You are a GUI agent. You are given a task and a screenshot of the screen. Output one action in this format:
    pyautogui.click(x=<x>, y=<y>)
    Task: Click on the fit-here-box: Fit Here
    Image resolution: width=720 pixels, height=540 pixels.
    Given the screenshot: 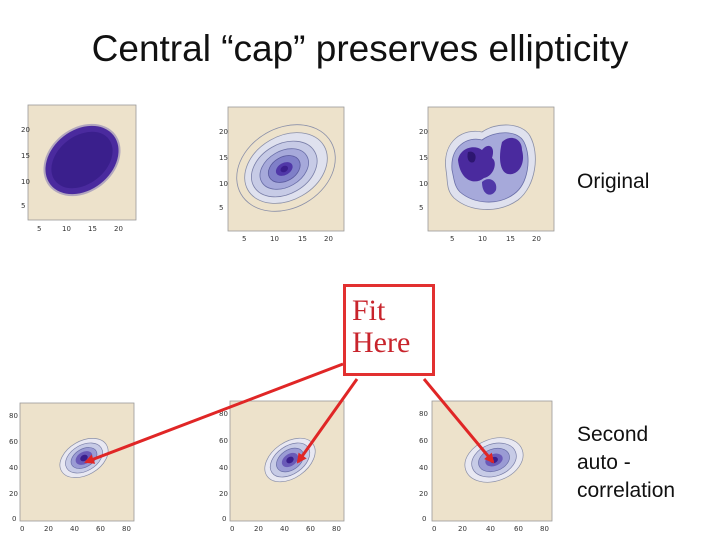 What is the action you would take?
    pyautogui.click(x=389, y=330)
    